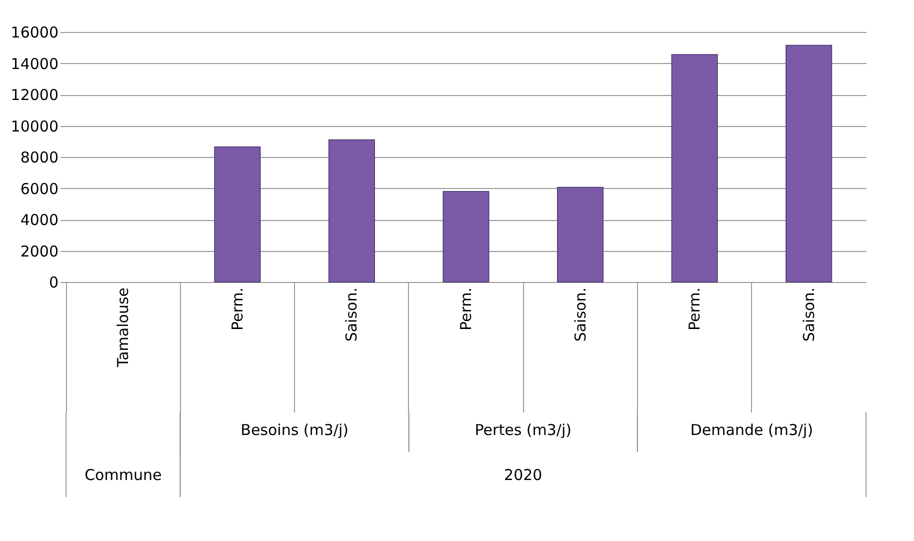 This screenshot has height=541, width=914. Describe the element at coordinates (34, 33) in the screenshot. I see `y-tick-label: 16000` at that location.